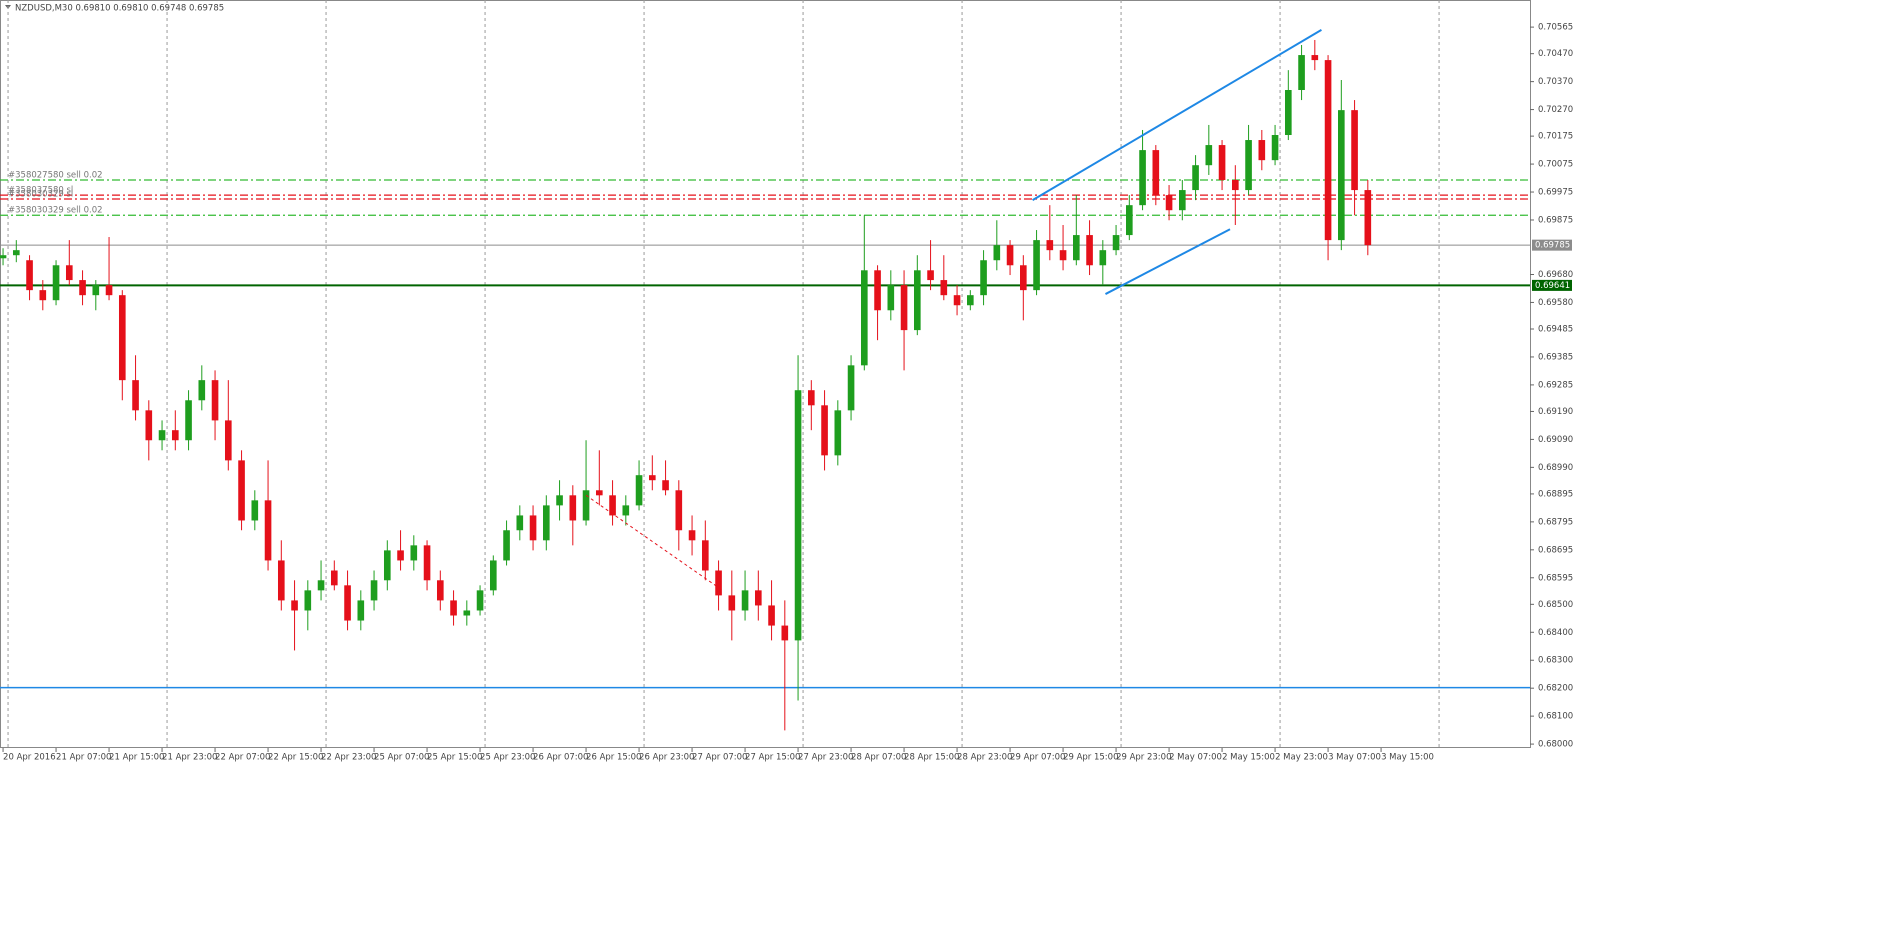  Describe the element at coordinates (1555, 165) in the screenshot. I see `y-tick-label: 0.70075` at that location.